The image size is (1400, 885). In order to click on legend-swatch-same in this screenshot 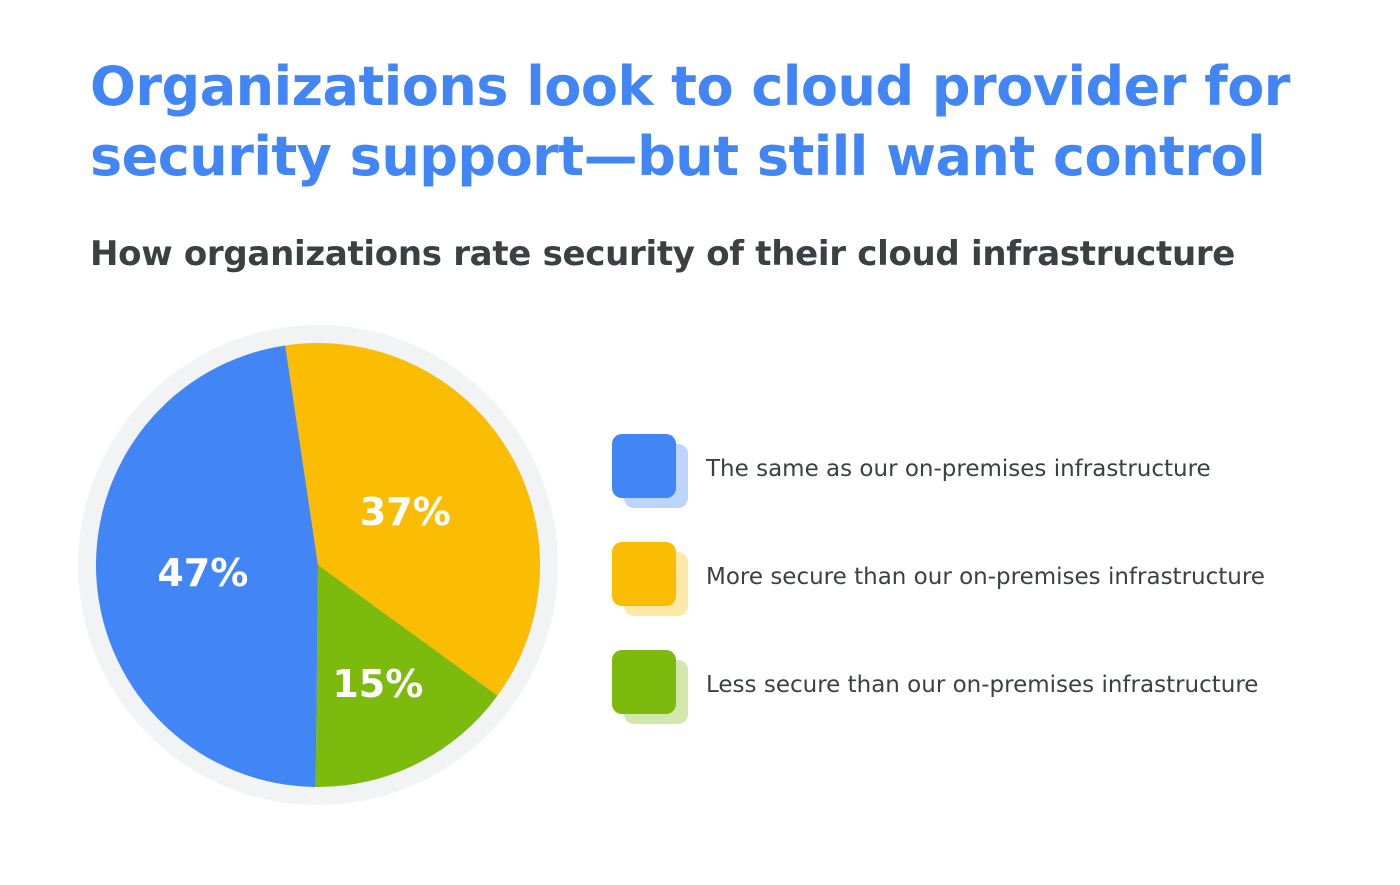, I will do `click(652, 472)`.